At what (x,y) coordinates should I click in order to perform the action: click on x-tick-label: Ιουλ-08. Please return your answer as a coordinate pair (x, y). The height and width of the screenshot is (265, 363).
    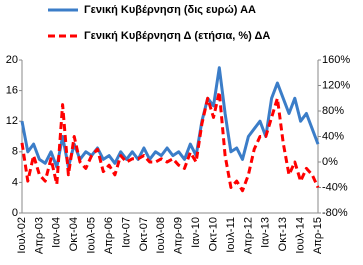
    Looking at the image, I should click on (161, 235).